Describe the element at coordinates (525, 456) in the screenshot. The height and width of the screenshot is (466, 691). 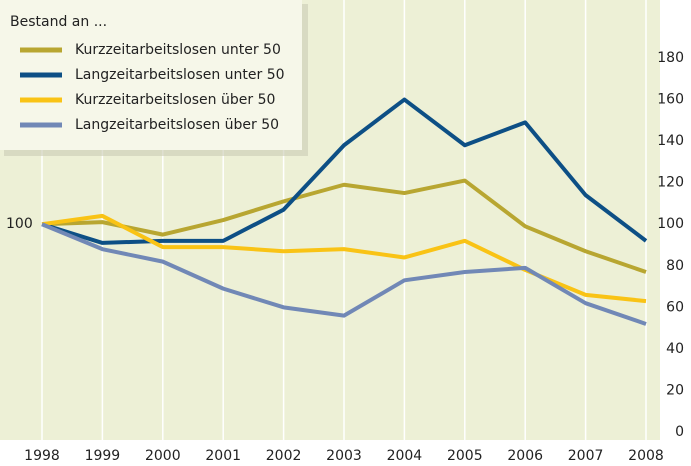
I see `x-tick-label: 2006` at that location.